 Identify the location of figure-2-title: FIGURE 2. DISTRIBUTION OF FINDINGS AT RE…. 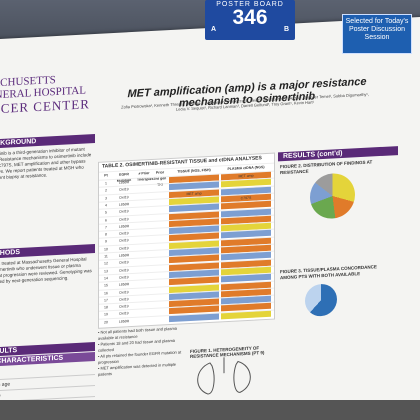
(326, 167).